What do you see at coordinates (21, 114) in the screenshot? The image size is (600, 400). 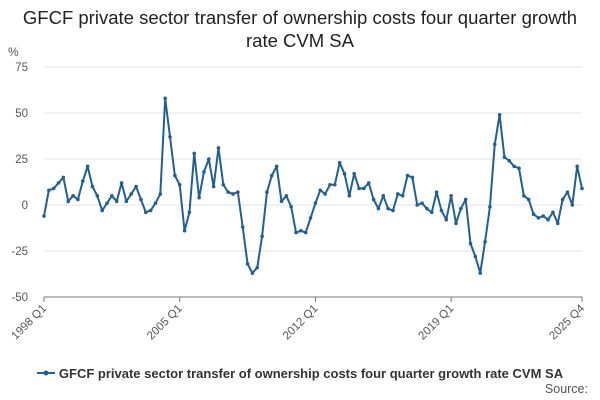 I see `y-tick-label: 50` at bounding box center [21, 114].